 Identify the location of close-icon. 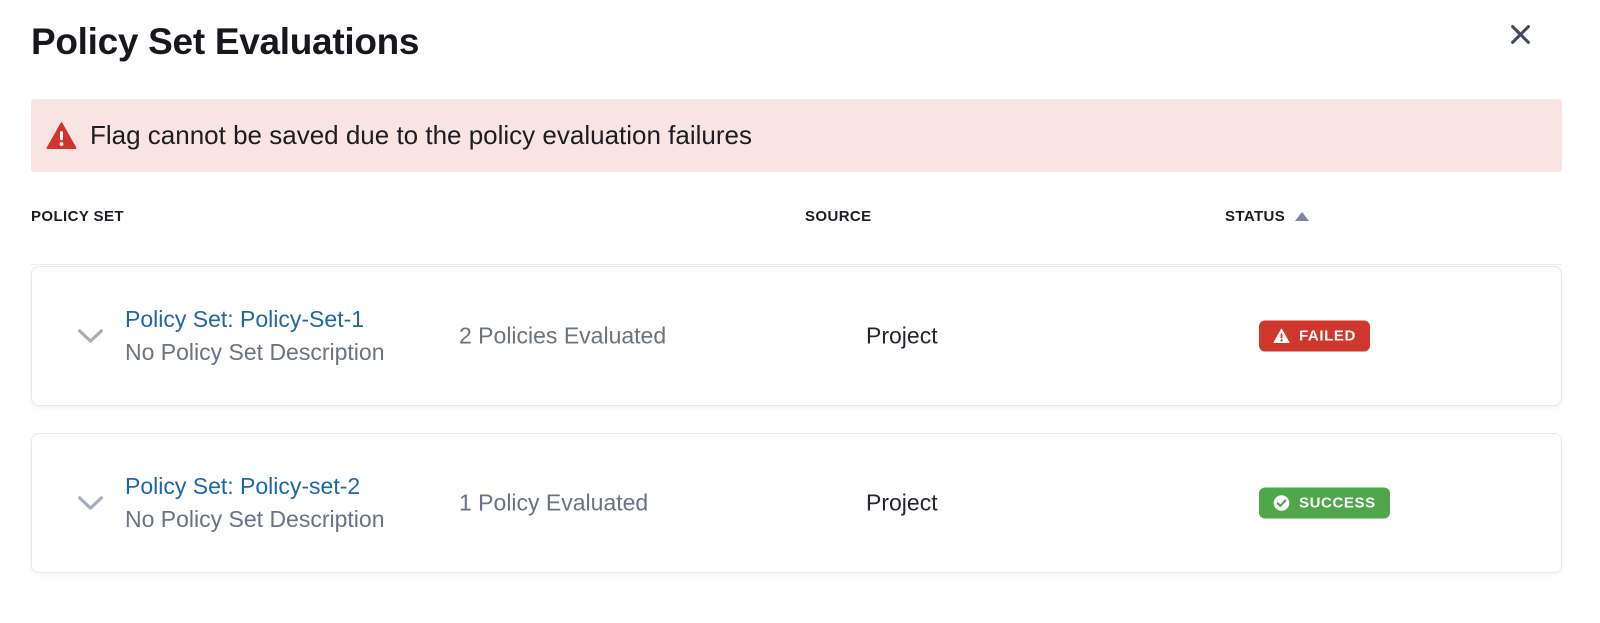
(1520, 34).